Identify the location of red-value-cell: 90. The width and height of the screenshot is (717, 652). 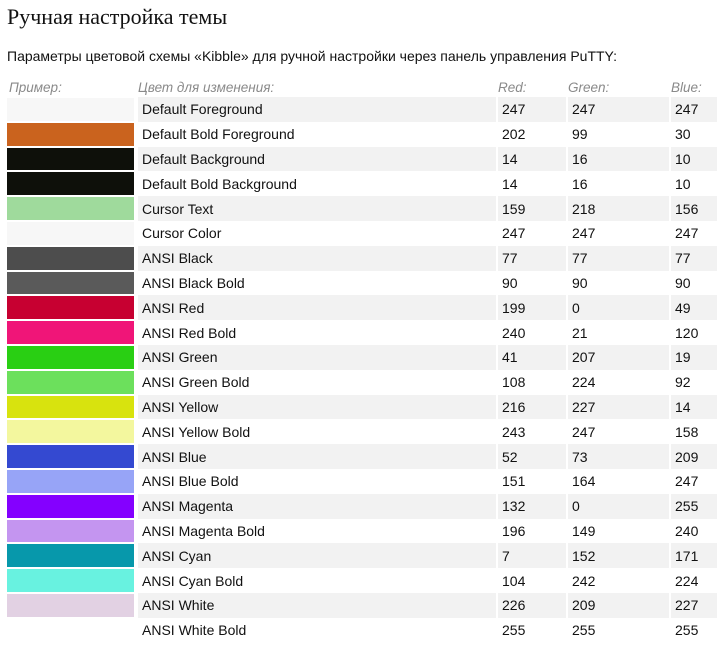
(531, 283).